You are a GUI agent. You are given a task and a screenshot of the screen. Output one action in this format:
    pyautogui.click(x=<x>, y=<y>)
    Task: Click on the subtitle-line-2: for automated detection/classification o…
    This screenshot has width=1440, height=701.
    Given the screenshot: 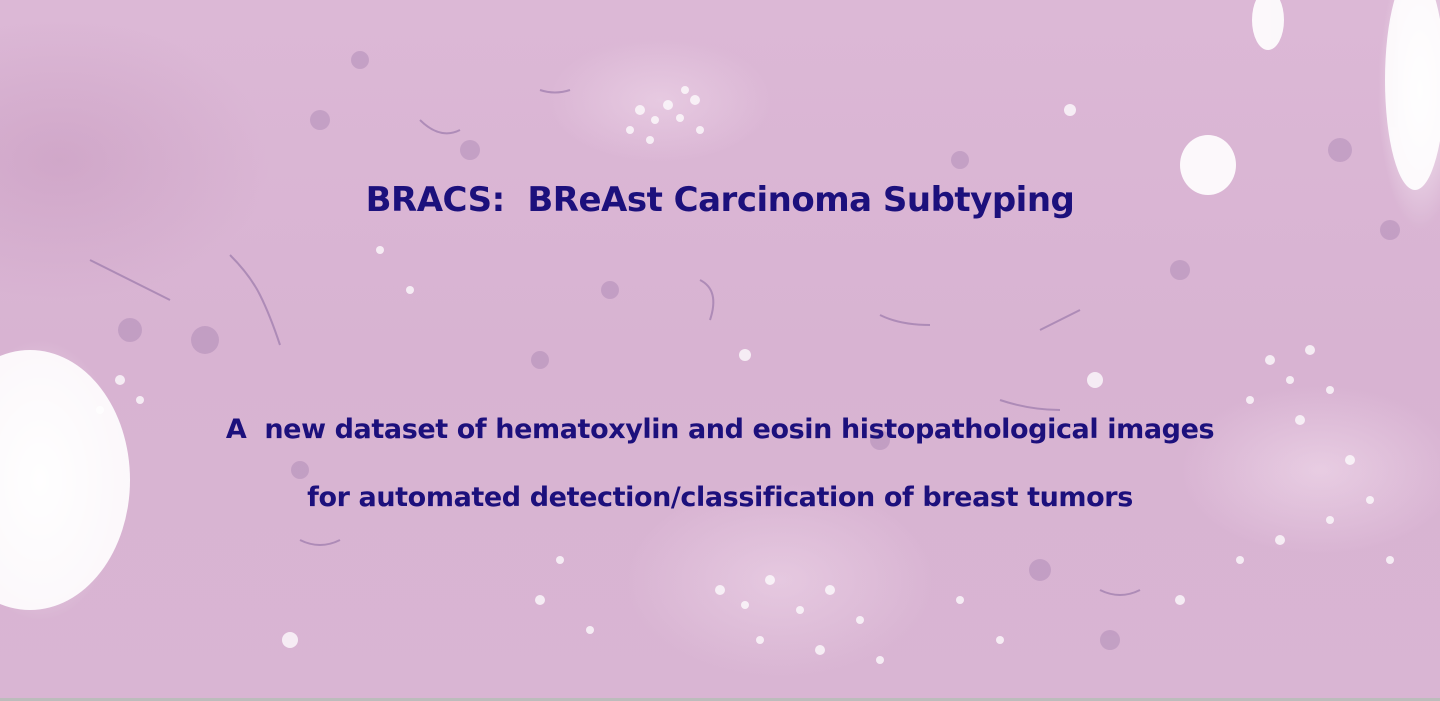 What is the action you would take?
    pyautogui.click(x=720, y=497)
    